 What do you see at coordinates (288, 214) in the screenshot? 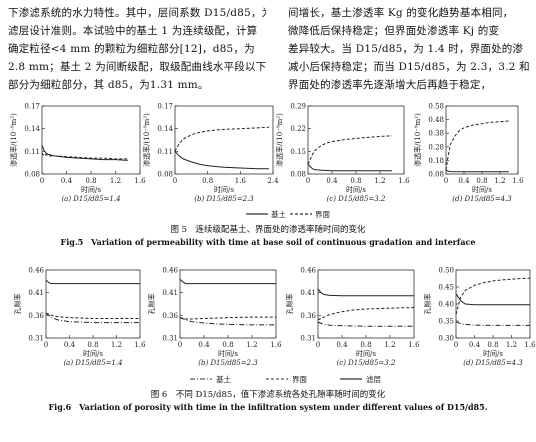
I see `fig5-legend: 基土 界面` at bounding box center [288, 214].